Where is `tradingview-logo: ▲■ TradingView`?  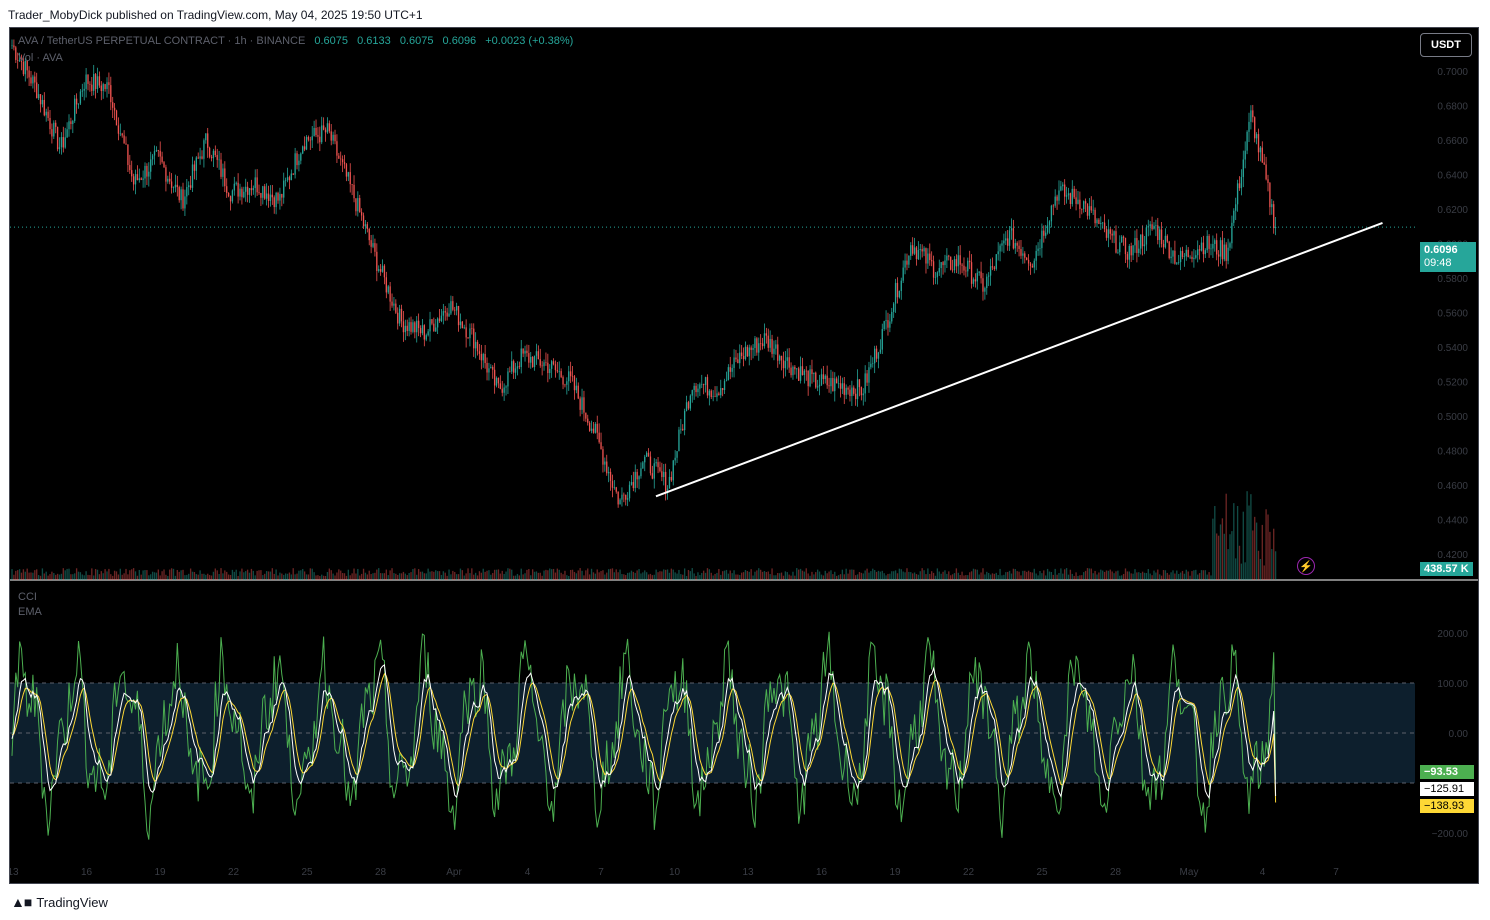 tradingview-logo: ▲■ TradingView is located at coordinates (59, 902).